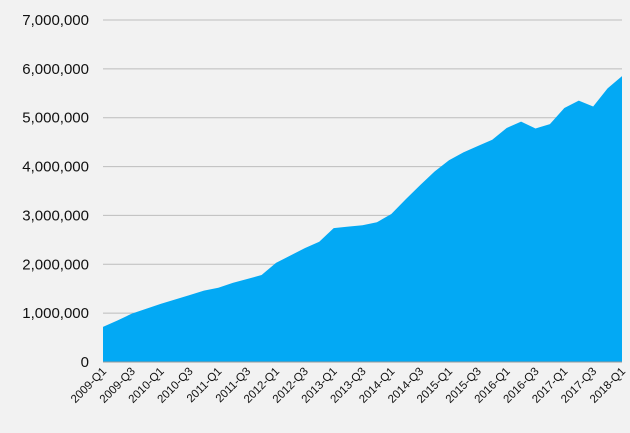 The height and width of the screenshot is (433, 630). Describe the element at coordinates (55, 167) in the screenshot. I see `y-tick-label: 4,000,000` at that location.